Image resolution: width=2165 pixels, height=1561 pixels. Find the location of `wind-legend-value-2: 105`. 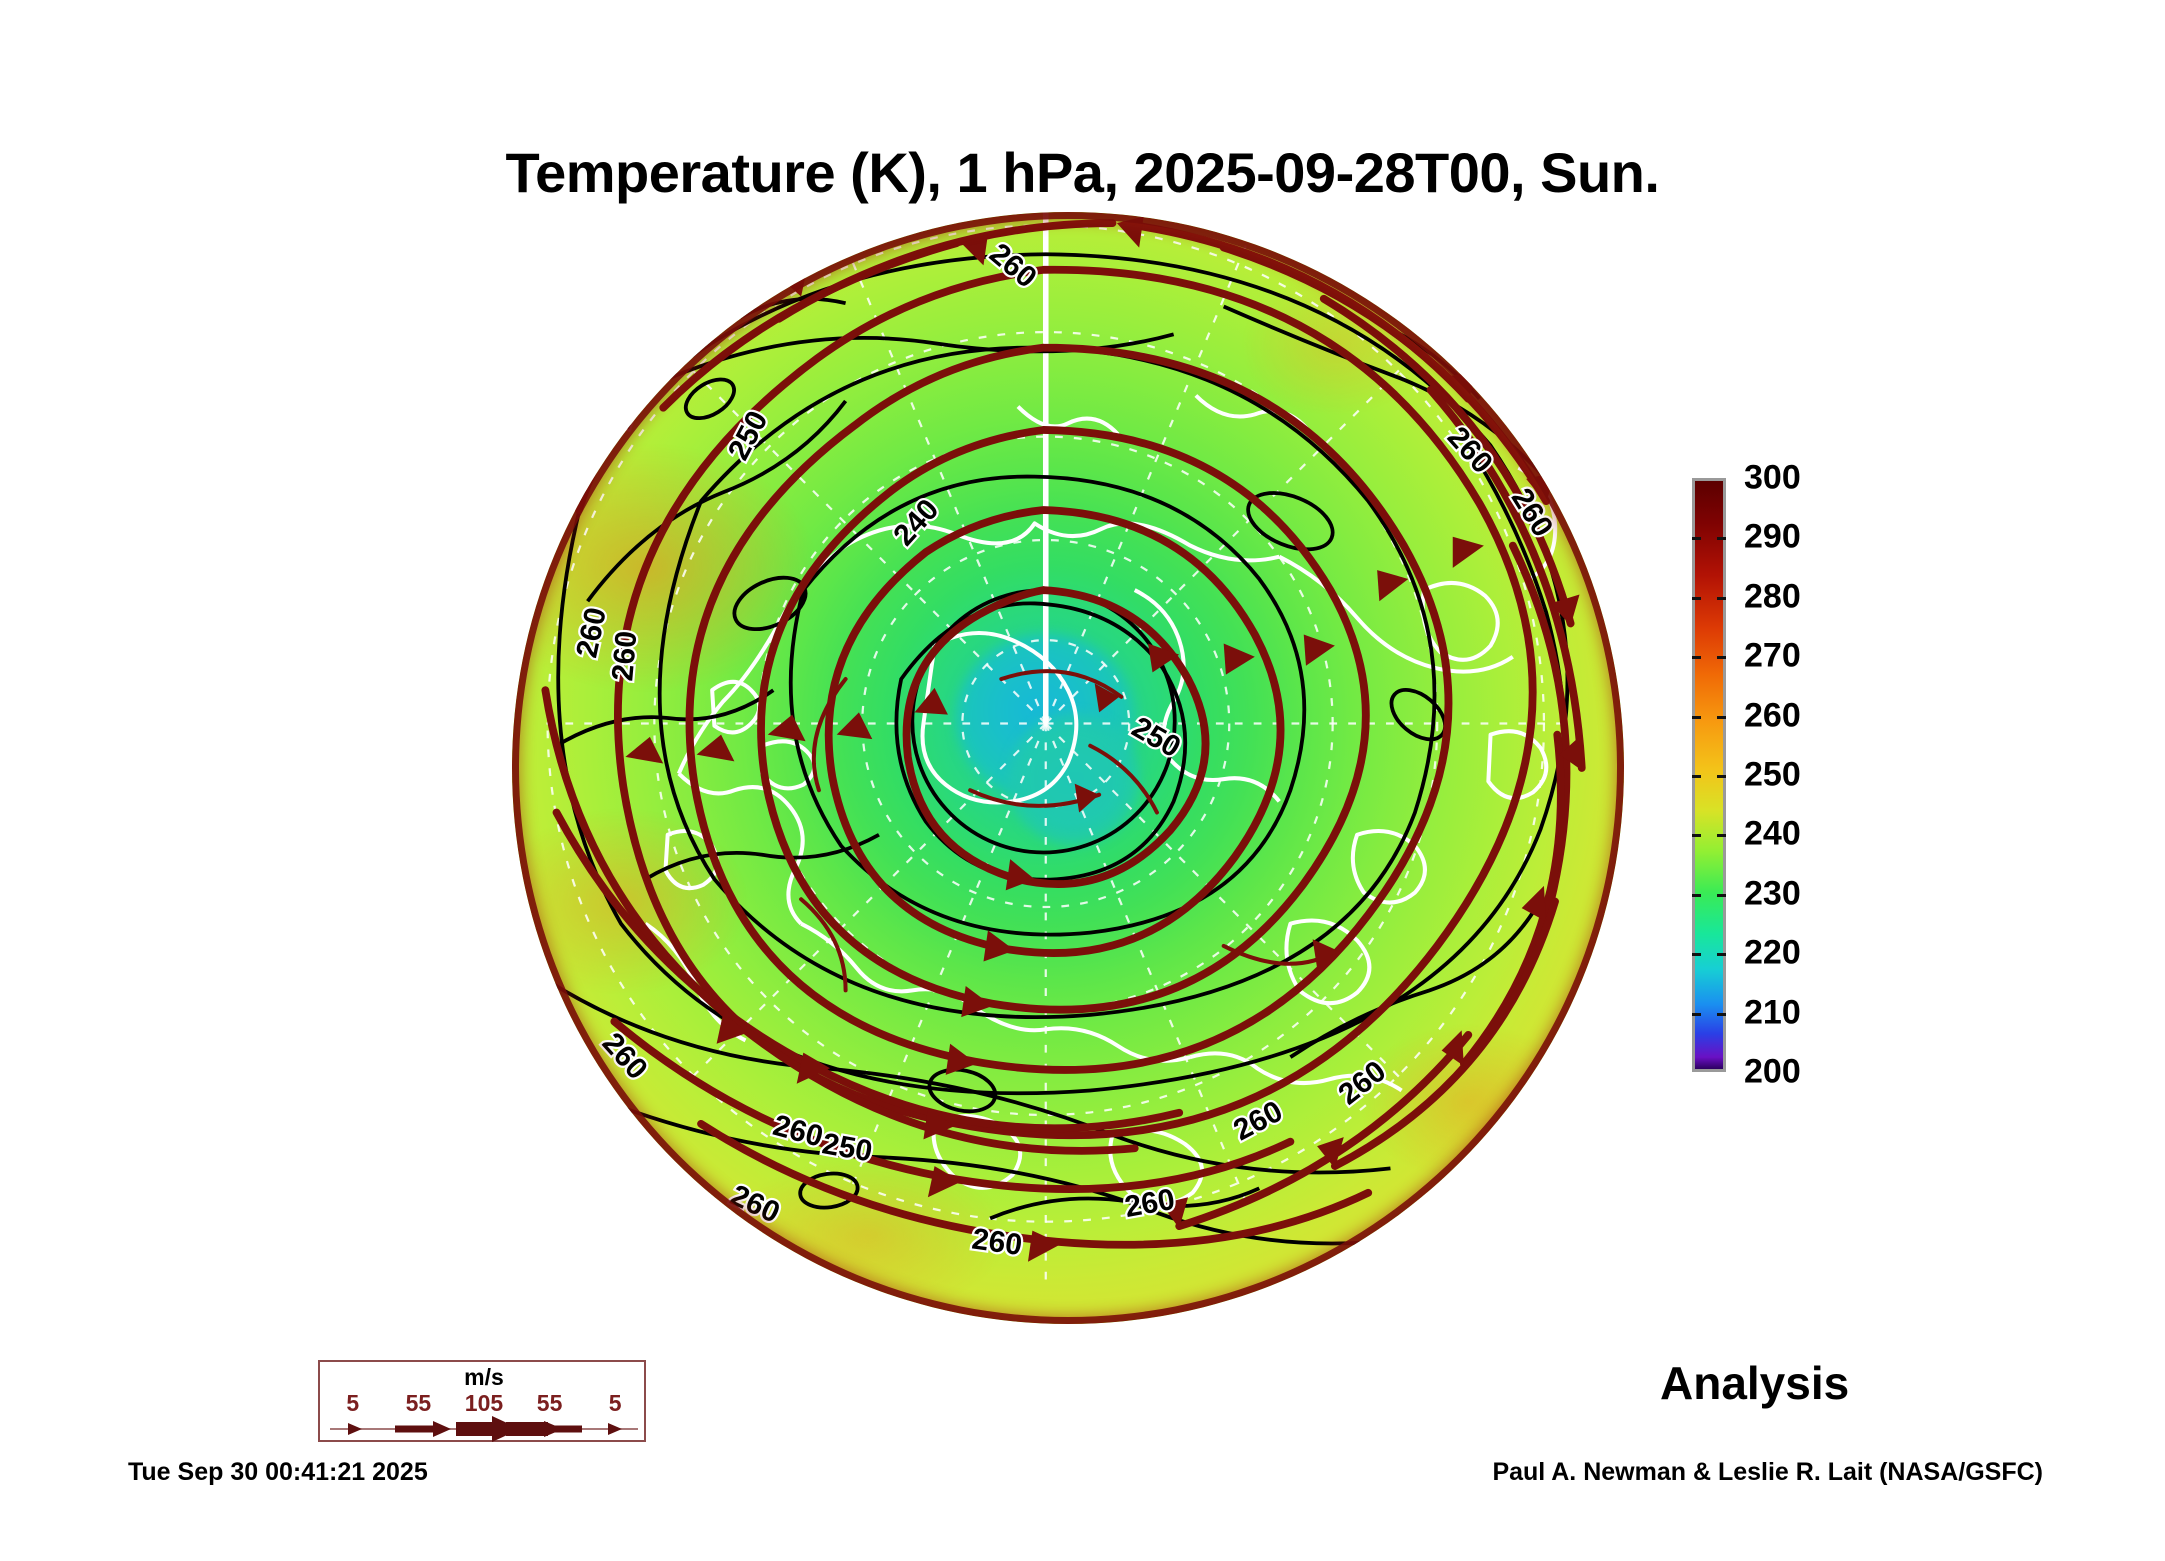

wind-legend-value-2: 105 is located at coordinates (484, 1403).